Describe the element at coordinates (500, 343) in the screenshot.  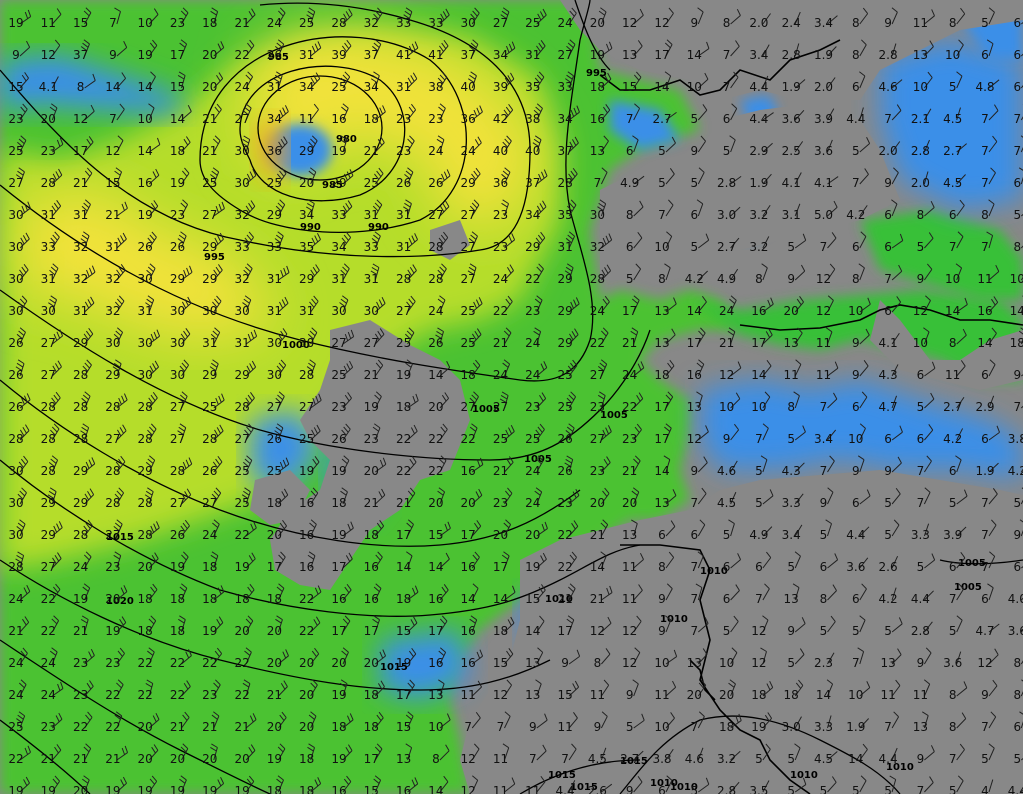
I see `wind-speed-label: 21` at that location.